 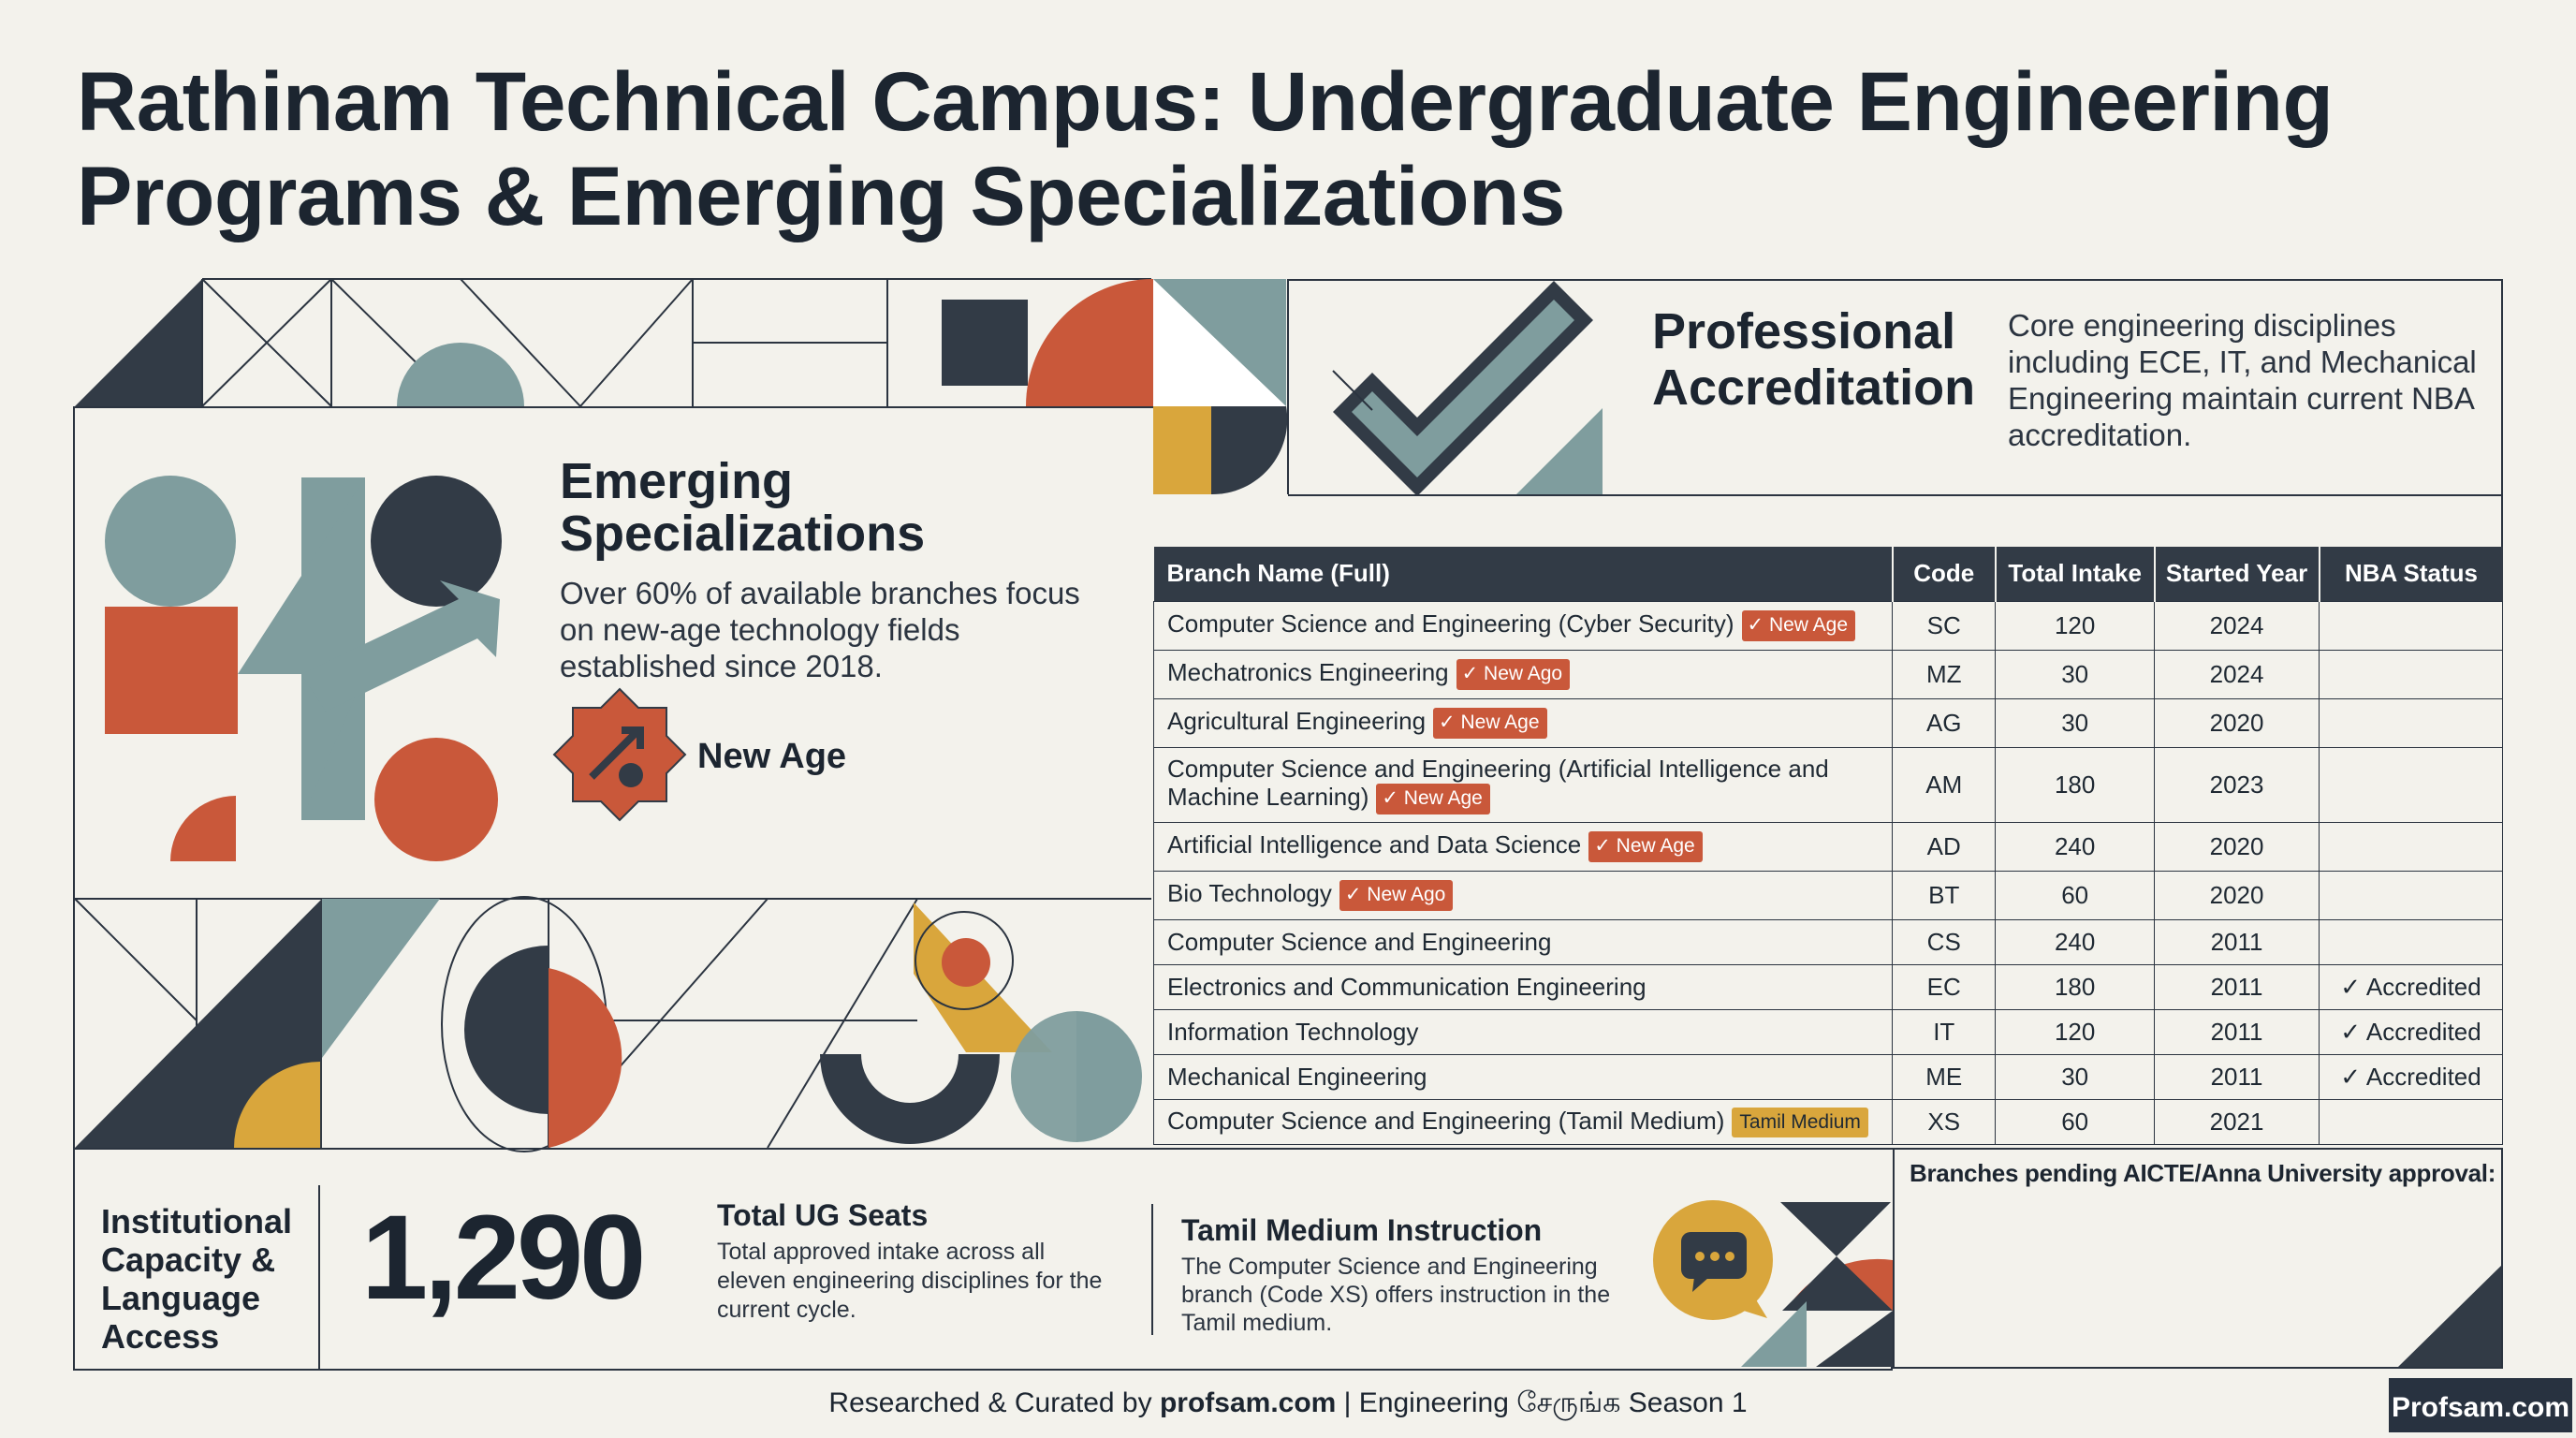 I want to click on table-row: Bio Technology ✓ New Ago BT 60 2020, so click(x=1827, y=895).